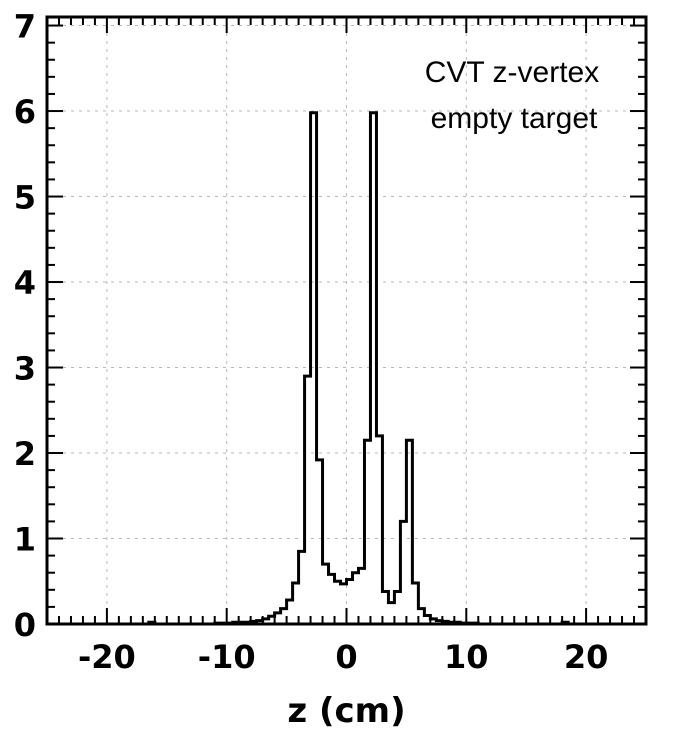 This screenshot has width=680, height=742. Describe the element at coordinates (25, 326) in the screenshot. I see `y-tick-labels: 0 1 2 3 4 5 6 7` at that location.